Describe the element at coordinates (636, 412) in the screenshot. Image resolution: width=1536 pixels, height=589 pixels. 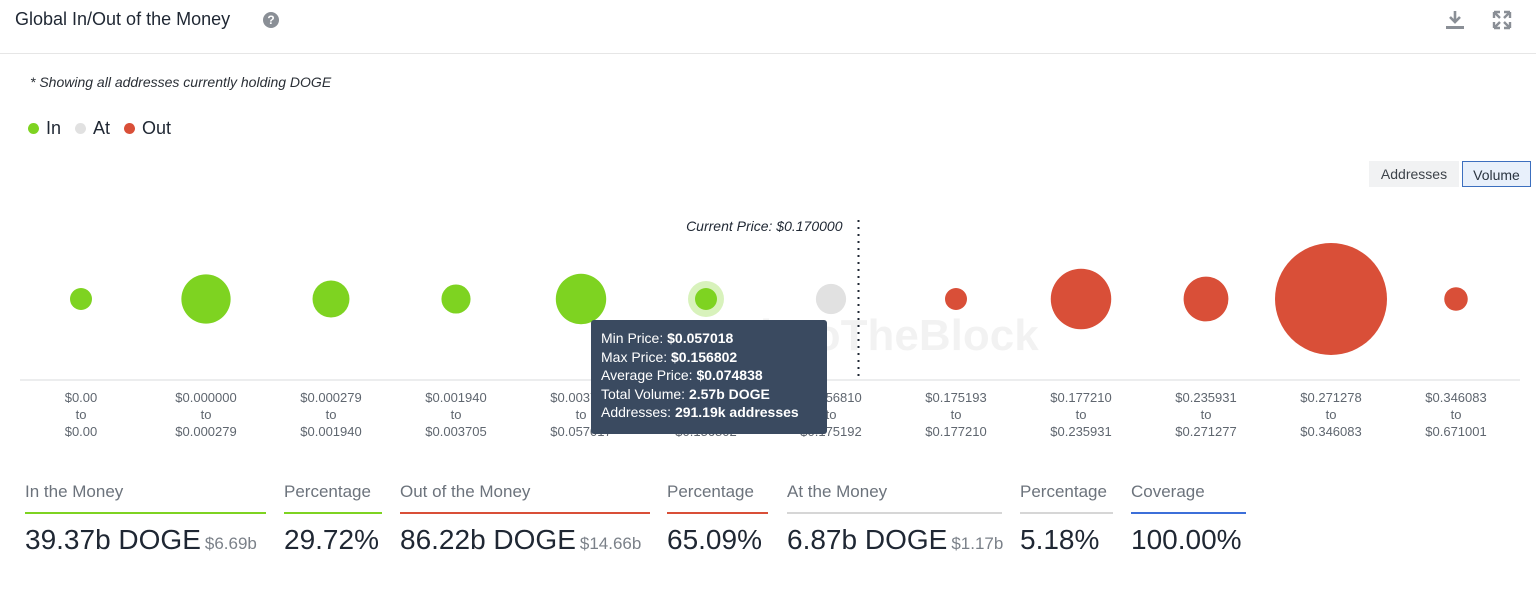
I see `tooltip-addr-label: Addresses:` at that location.